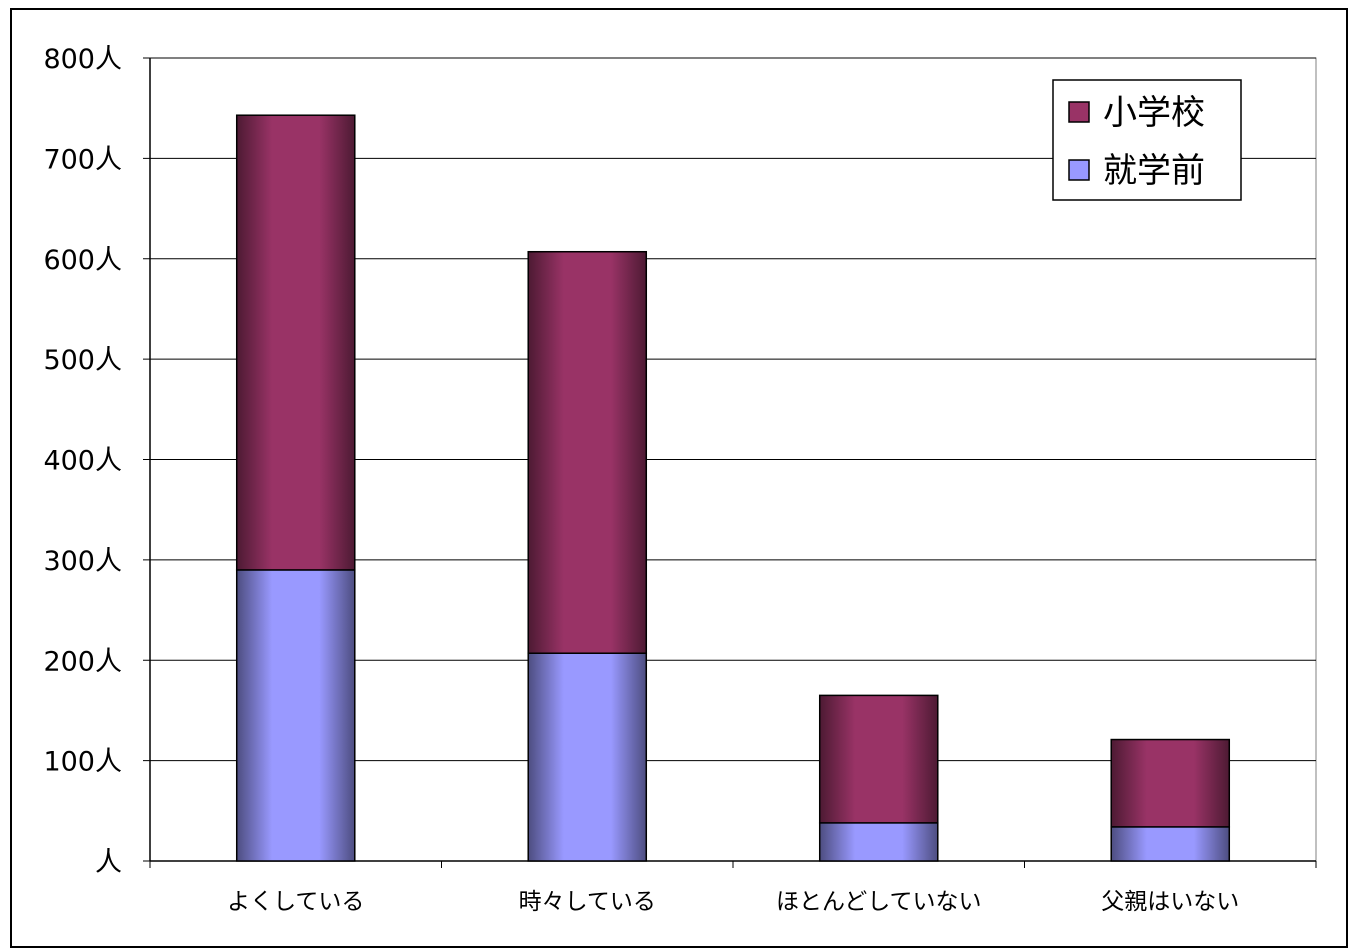 The width and height of the screenshot is (1357, 948). I want to click on y-tick-label: 100人, so click(82, 762).